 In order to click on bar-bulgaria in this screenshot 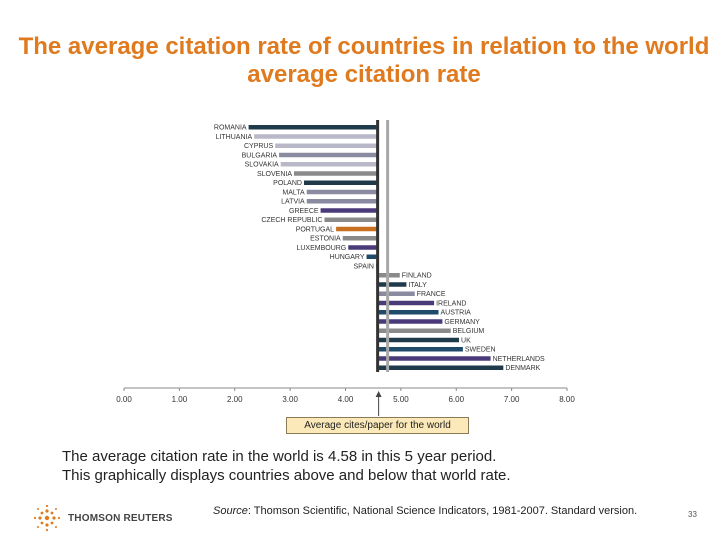, I will do `click(328, 155)`.